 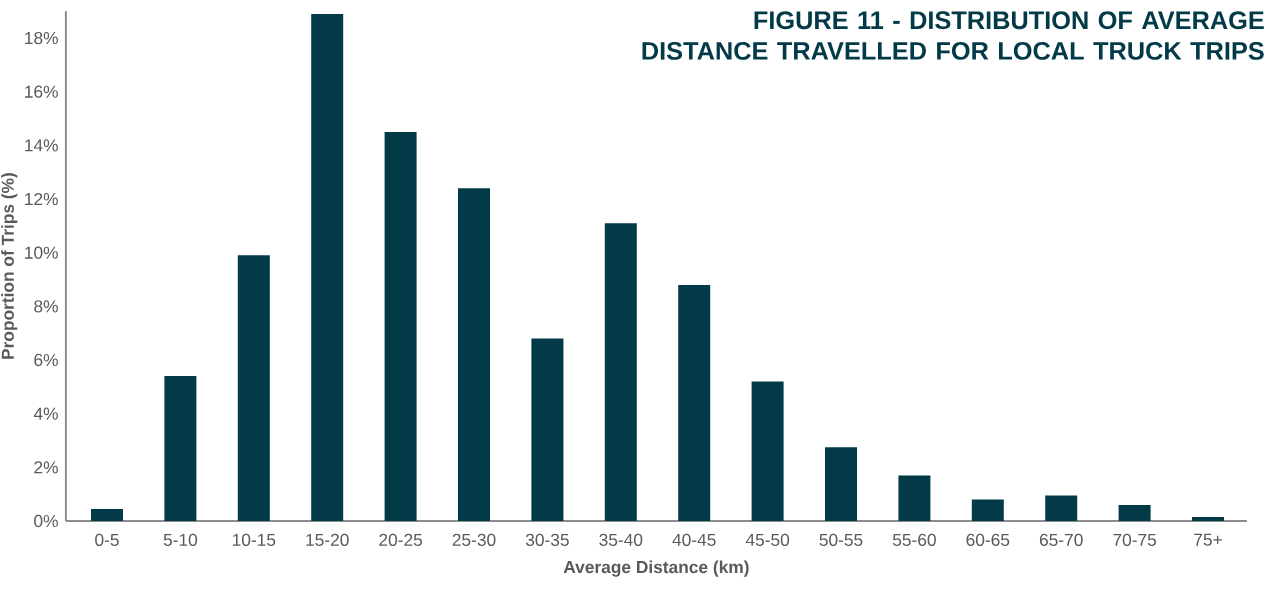 I want to click on y-tick-label: 0%, so click(x=46, y=521).